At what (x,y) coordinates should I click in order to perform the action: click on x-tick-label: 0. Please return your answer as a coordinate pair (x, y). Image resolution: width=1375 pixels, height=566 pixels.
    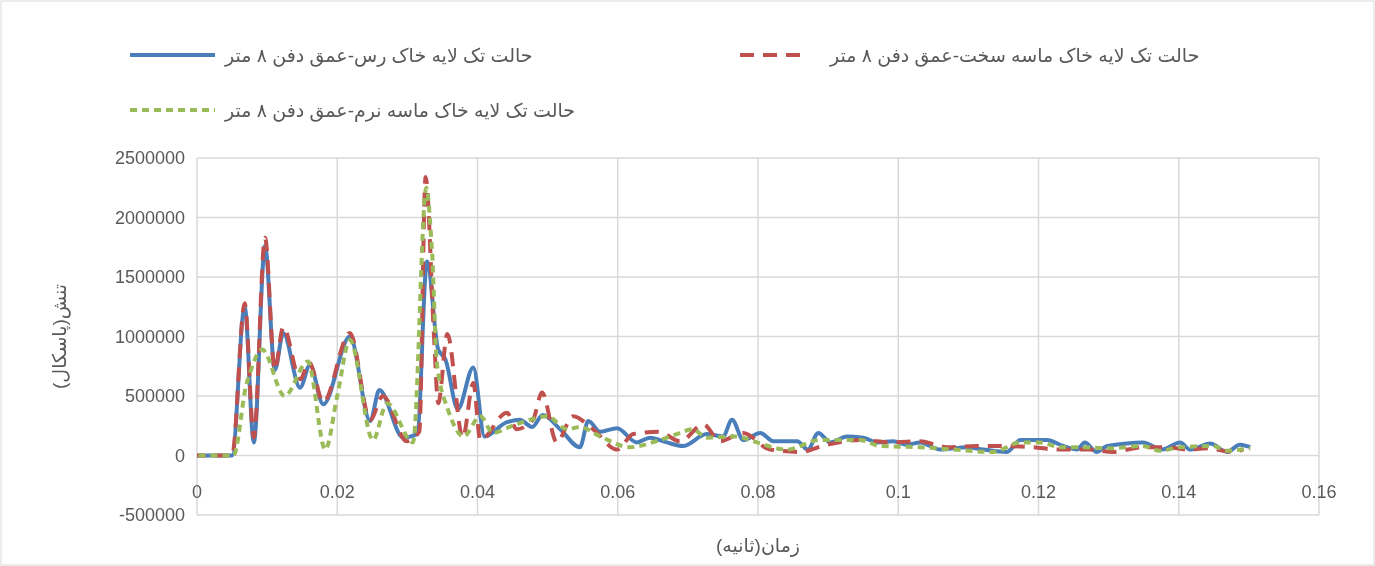
    Looking at the image, I should click on (197, 492).